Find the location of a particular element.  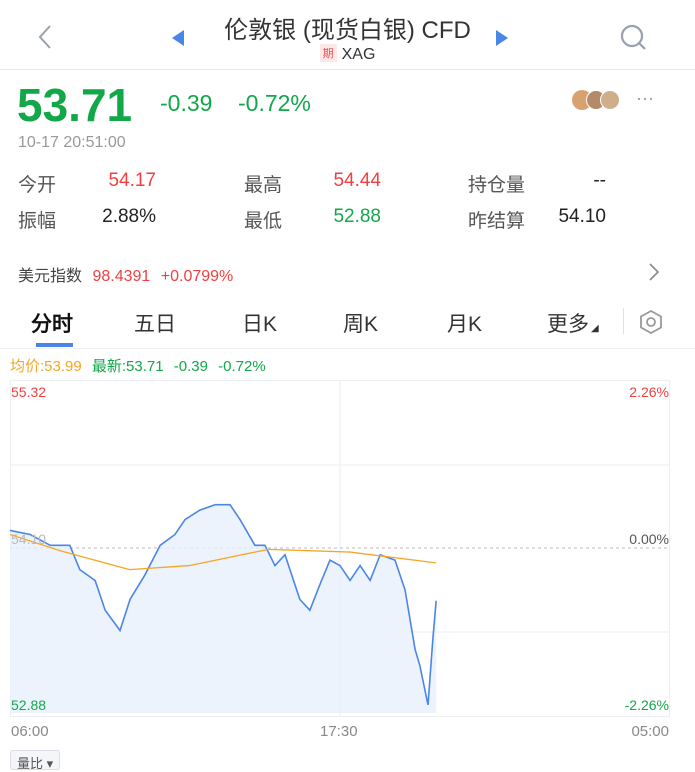

stat-label: 持仓量 is located at coordinates (497, 185).